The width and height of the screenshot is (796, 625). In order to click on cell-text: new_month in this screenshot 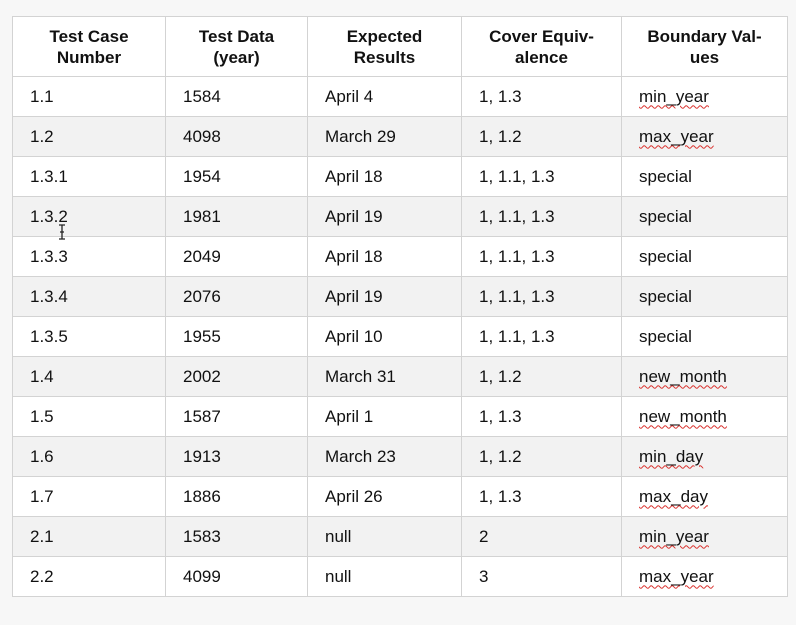, I will do `click(683, 376)`.